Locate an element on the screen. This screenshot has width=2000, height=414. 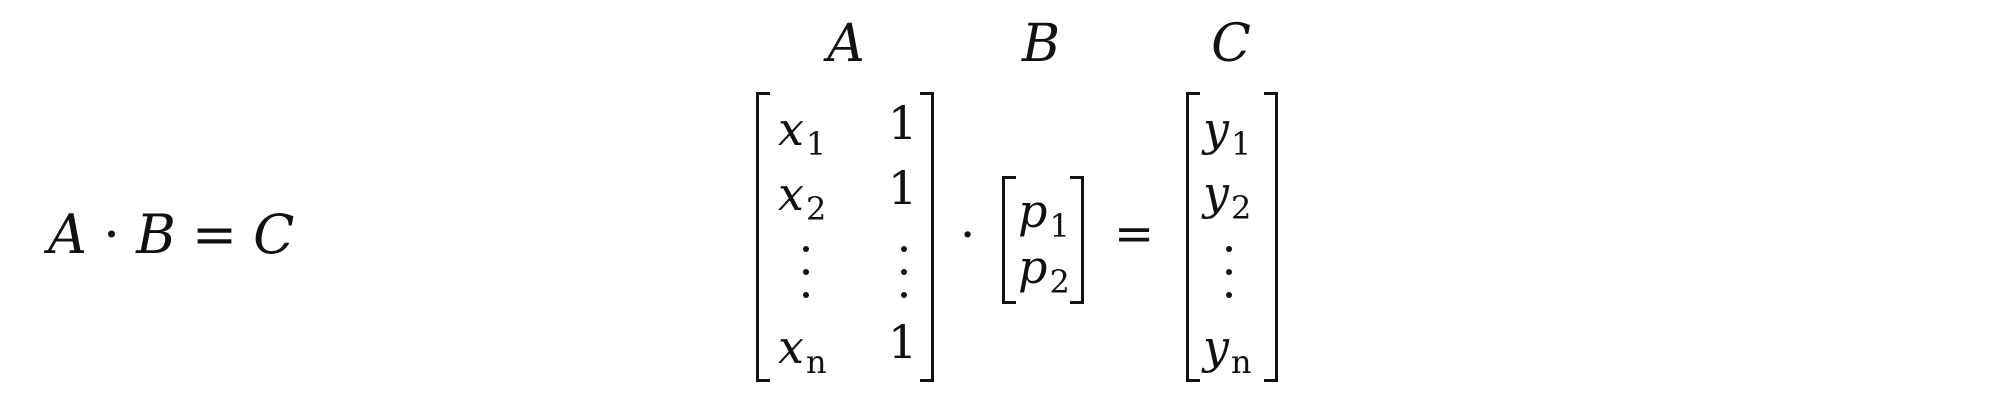
matrix-a-right-bracket is located at coordinates (927, 237).